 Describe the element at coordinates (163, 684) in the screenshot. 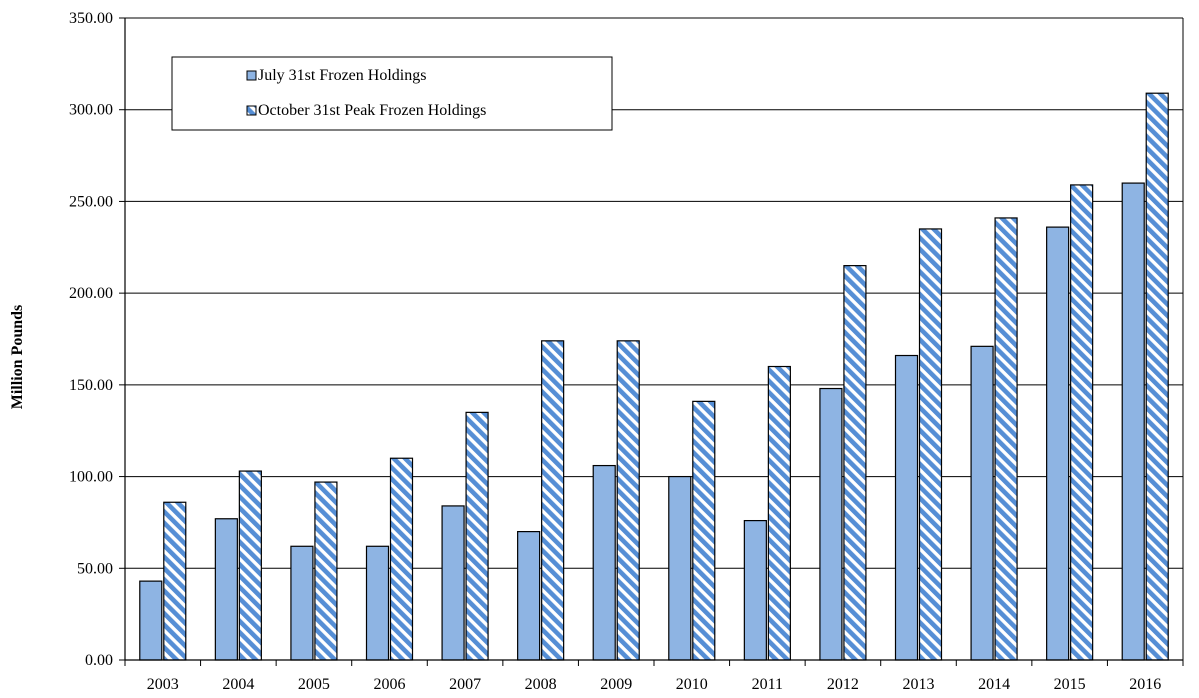

I see `x-tick-label: 2003` at that location.